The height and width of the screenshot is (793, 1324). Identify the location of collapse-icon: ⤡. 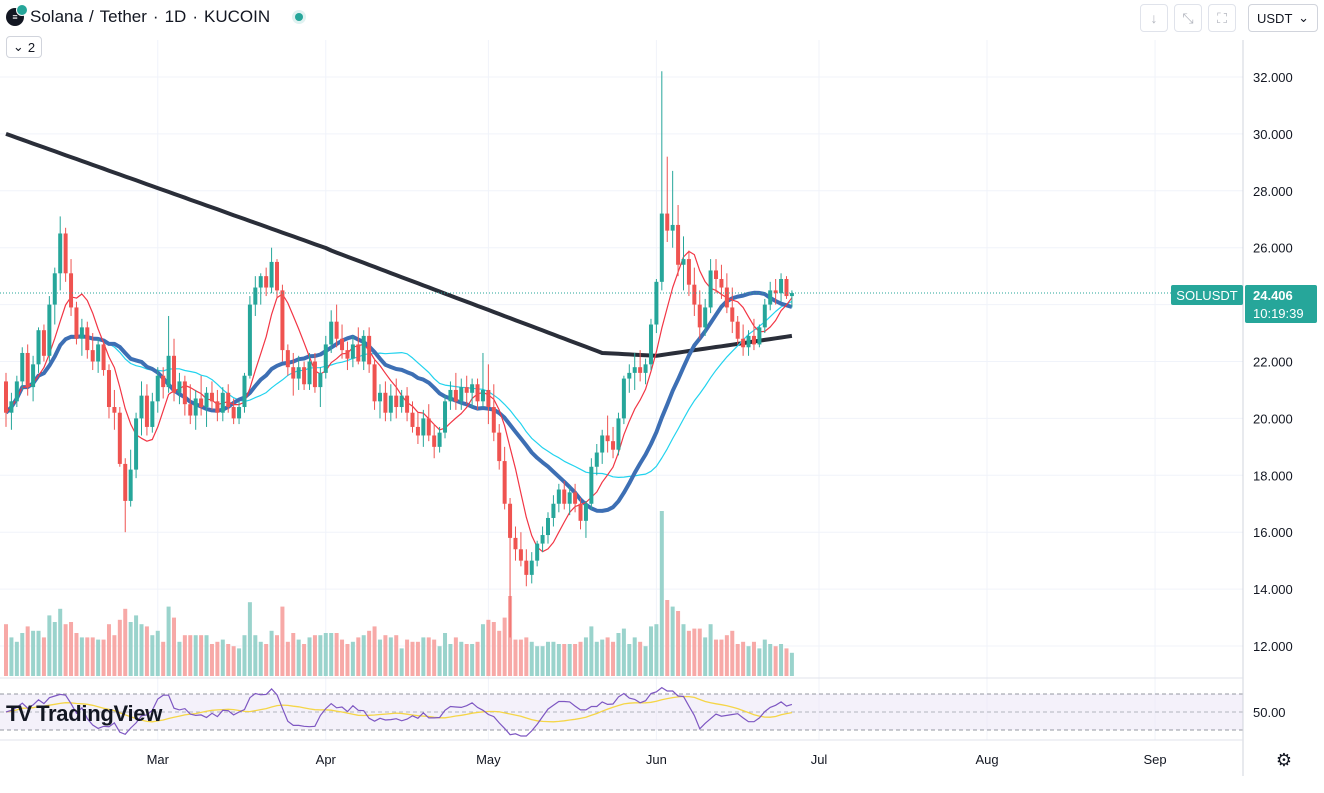
(1188, 18).